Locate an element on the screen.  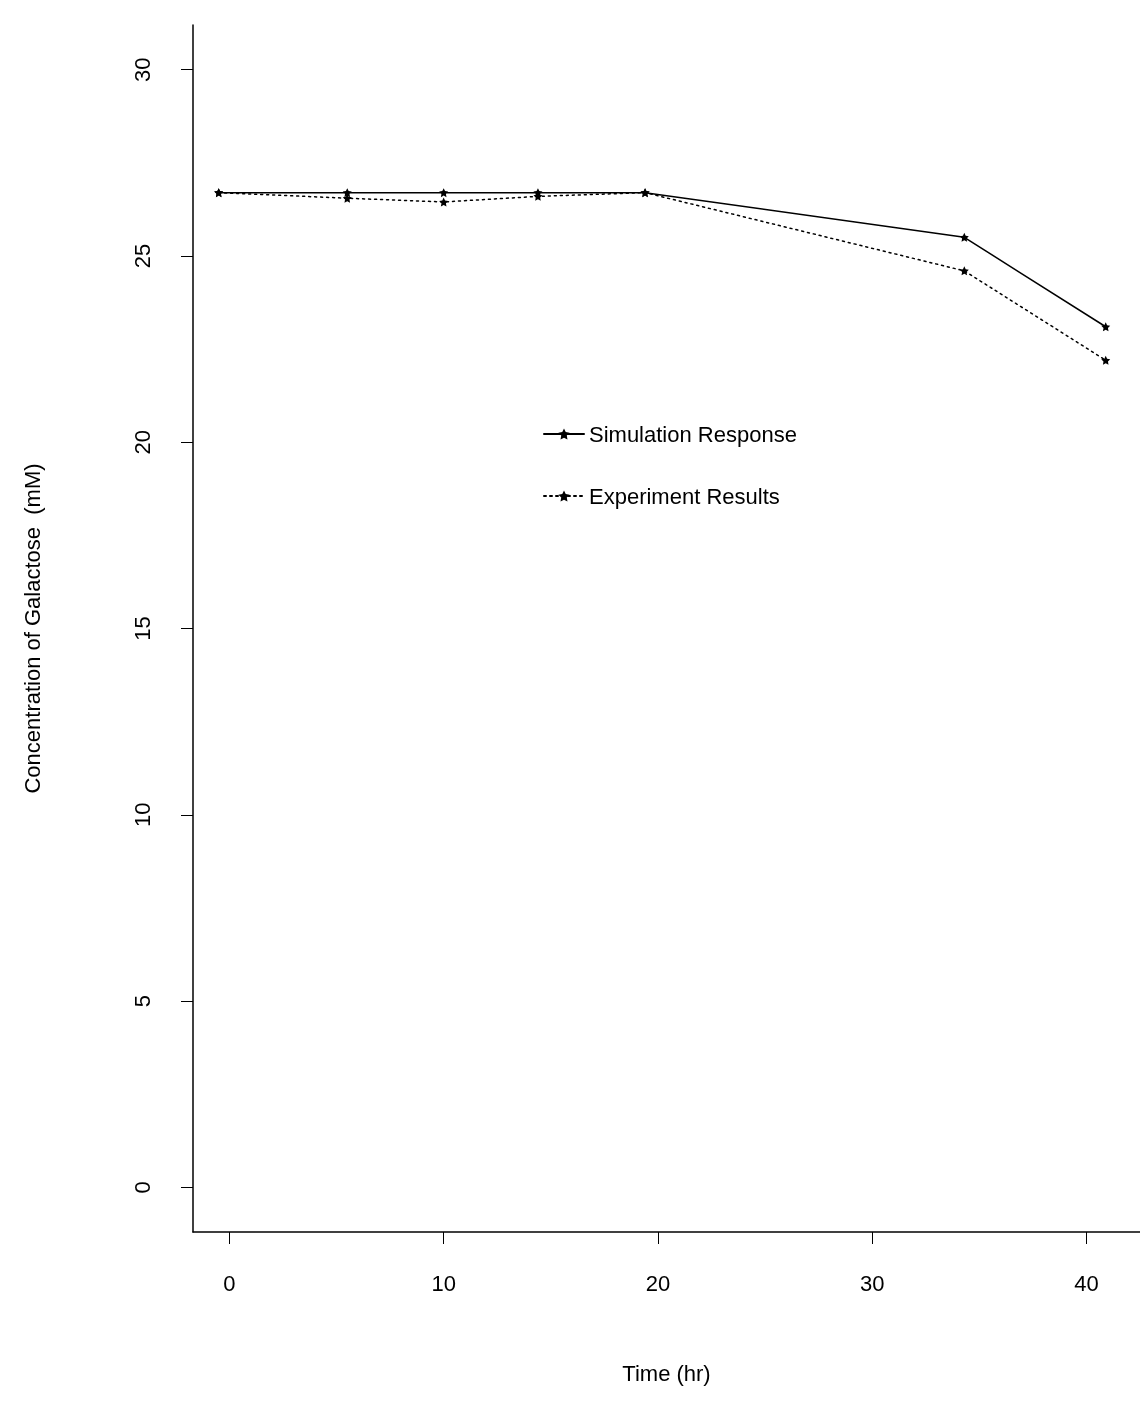
x-tick-label: 10 is located at coordinates (443, 1283).